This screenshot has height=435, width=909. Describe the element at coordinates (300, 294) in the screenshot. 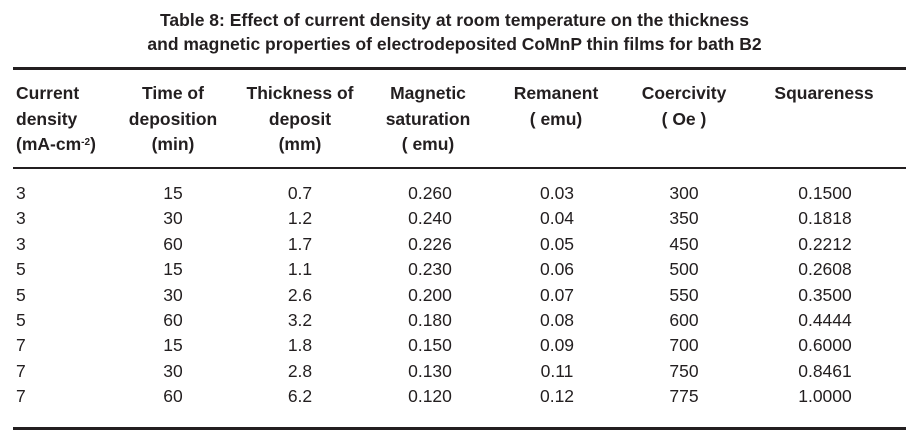

I see `cell-thickness: 2.6` at that location.